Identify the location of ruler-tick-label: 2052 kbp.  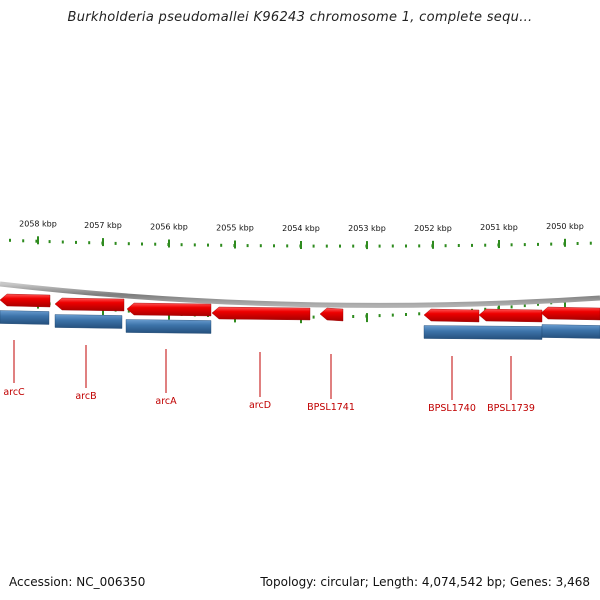
(433, 228).